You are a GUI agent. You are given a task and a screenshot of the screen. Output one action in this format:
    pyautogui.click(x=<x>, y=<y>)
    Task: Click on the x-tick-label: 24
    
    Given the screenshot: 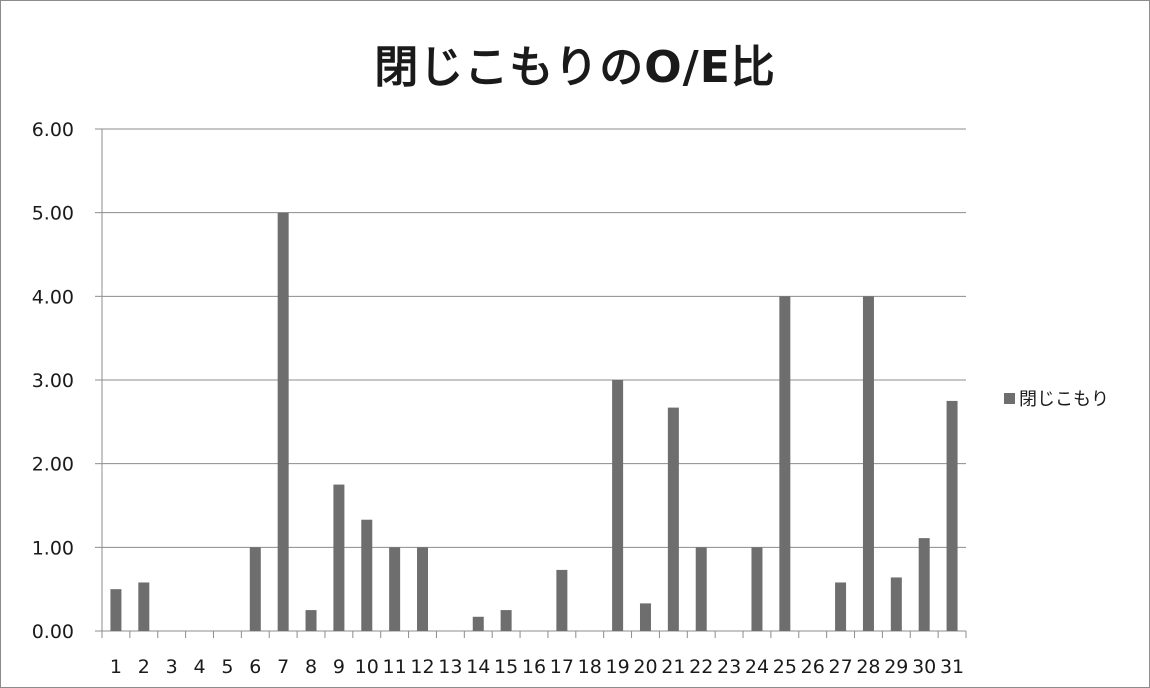 What is the action you would take?
    pyautogui.click(x=757, y=667)
    